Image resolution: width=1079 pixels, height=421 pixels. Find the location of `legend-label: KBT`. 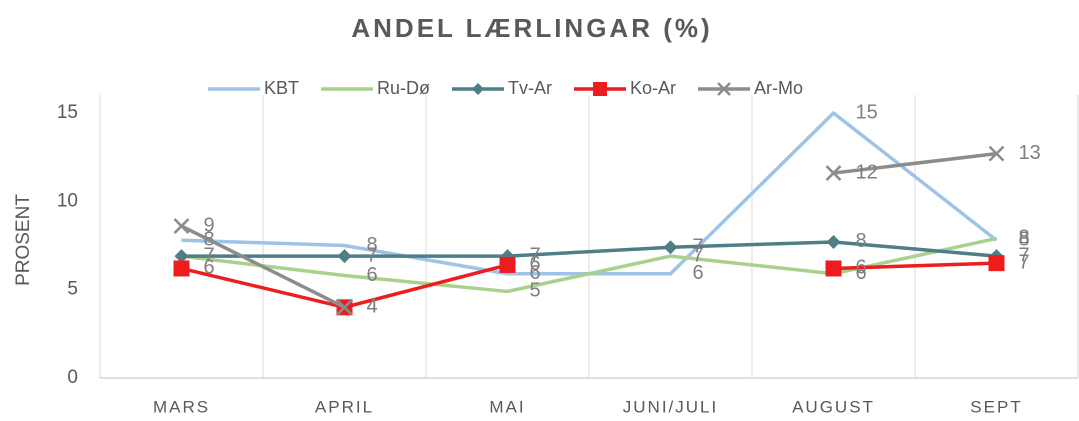

legend-label: KBT is located at coordinates (281, 88).